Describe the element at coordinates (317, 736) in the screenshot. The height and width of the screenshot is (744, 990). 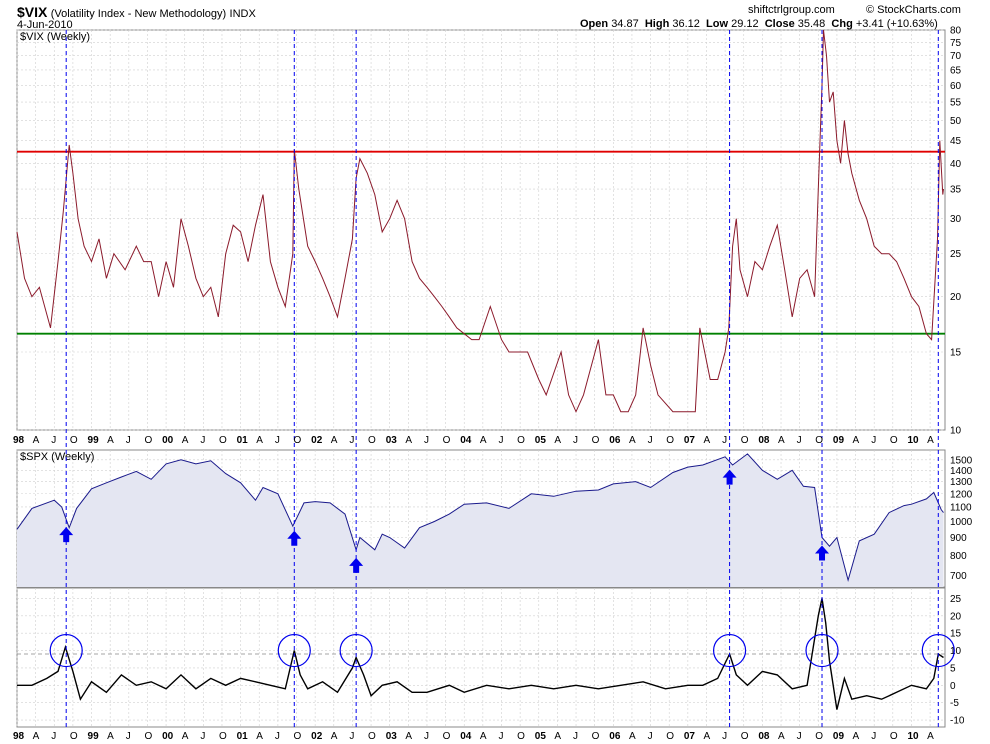
I see `x-tick-label-bottom: 02` at that location.